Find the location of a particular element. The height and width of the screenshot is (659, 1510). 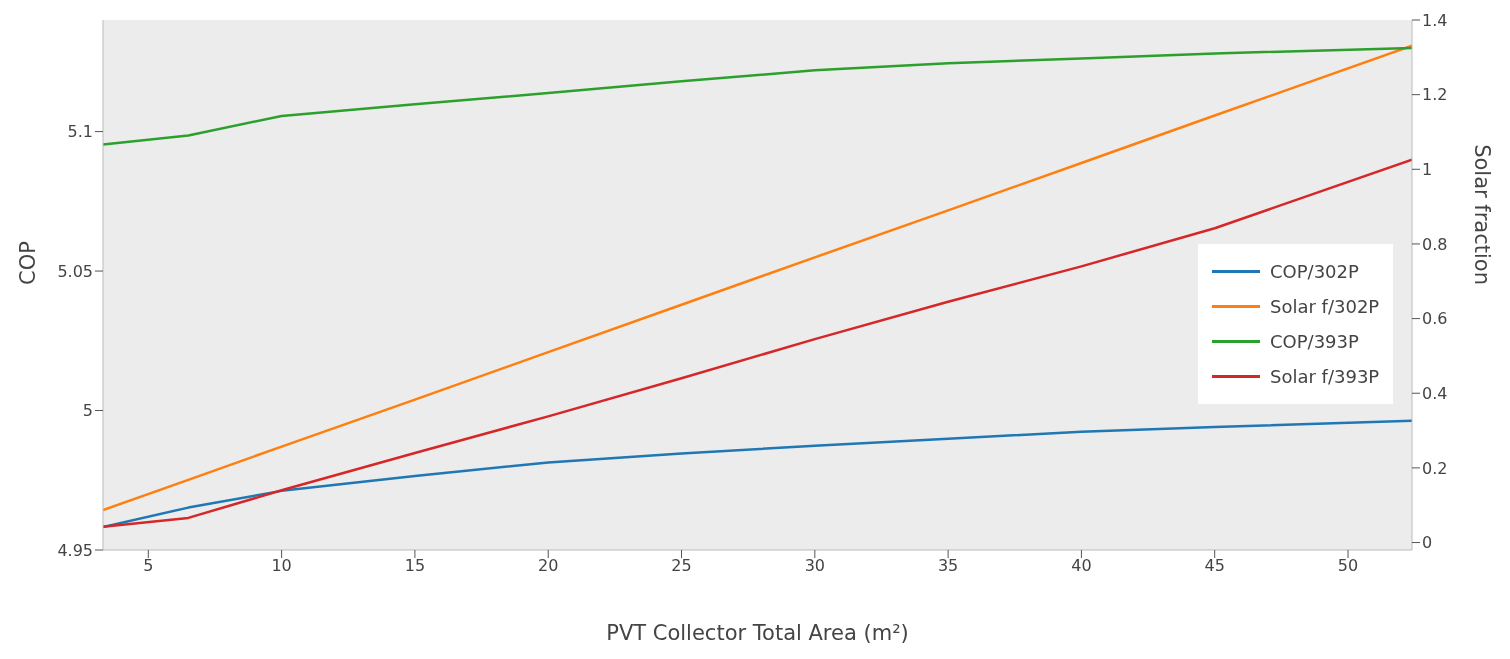

y2-tick-label: 0.4 is located at coordinates (1435, 393).